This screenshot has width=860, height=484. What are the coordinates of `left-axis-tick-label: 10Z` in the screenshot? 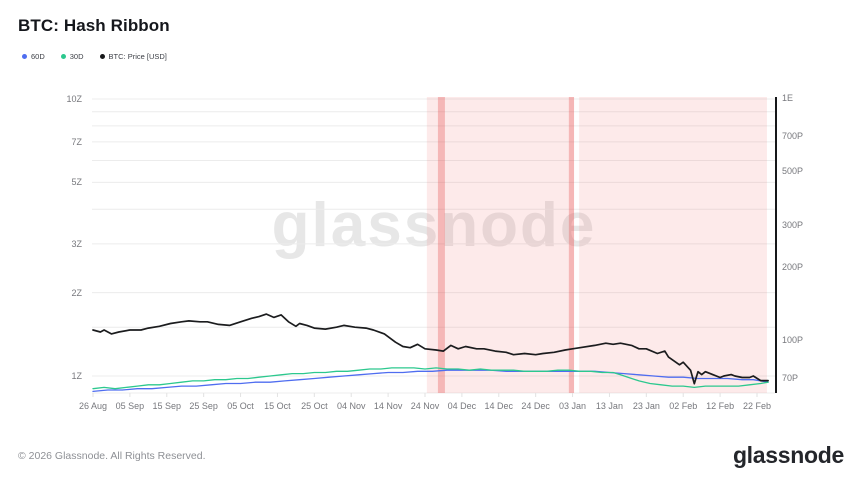 It's located at (74, 99).